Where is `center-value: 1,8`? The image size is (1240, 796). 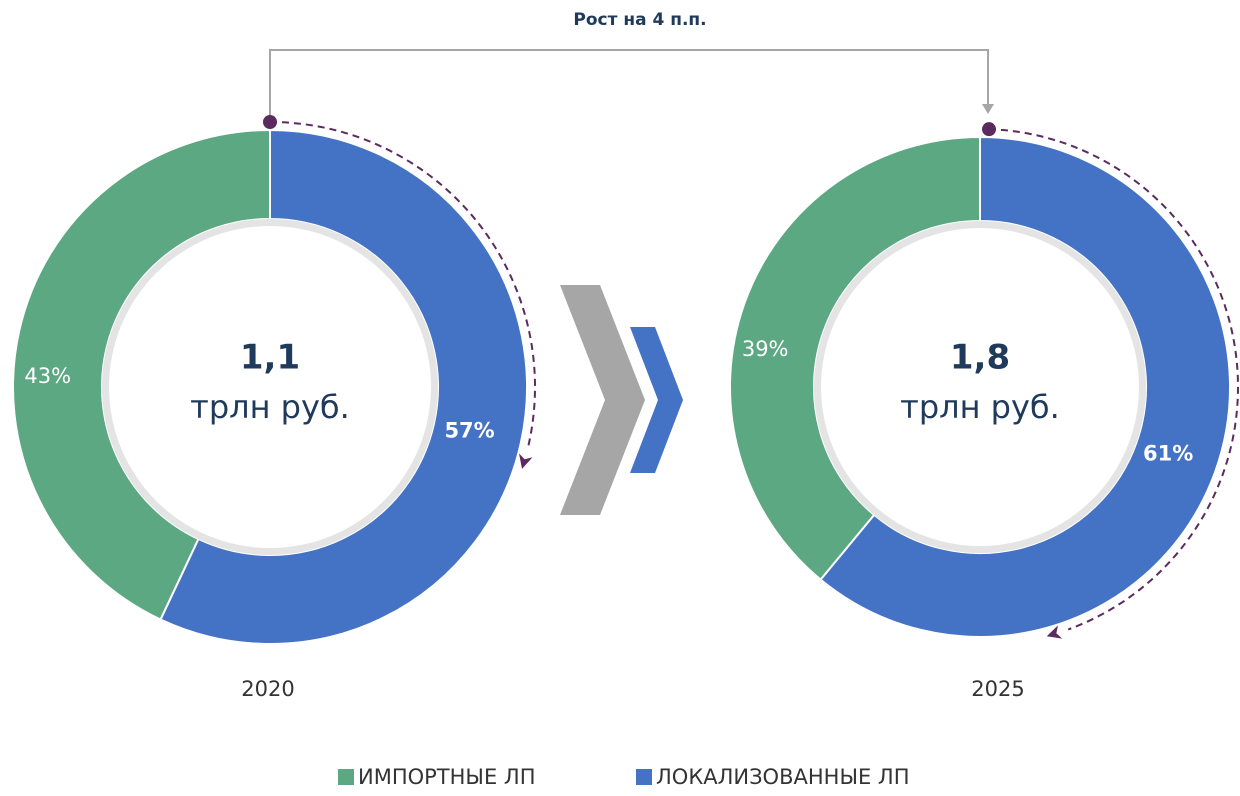 center-value: 1,8 is located at coordinates (980, 358).